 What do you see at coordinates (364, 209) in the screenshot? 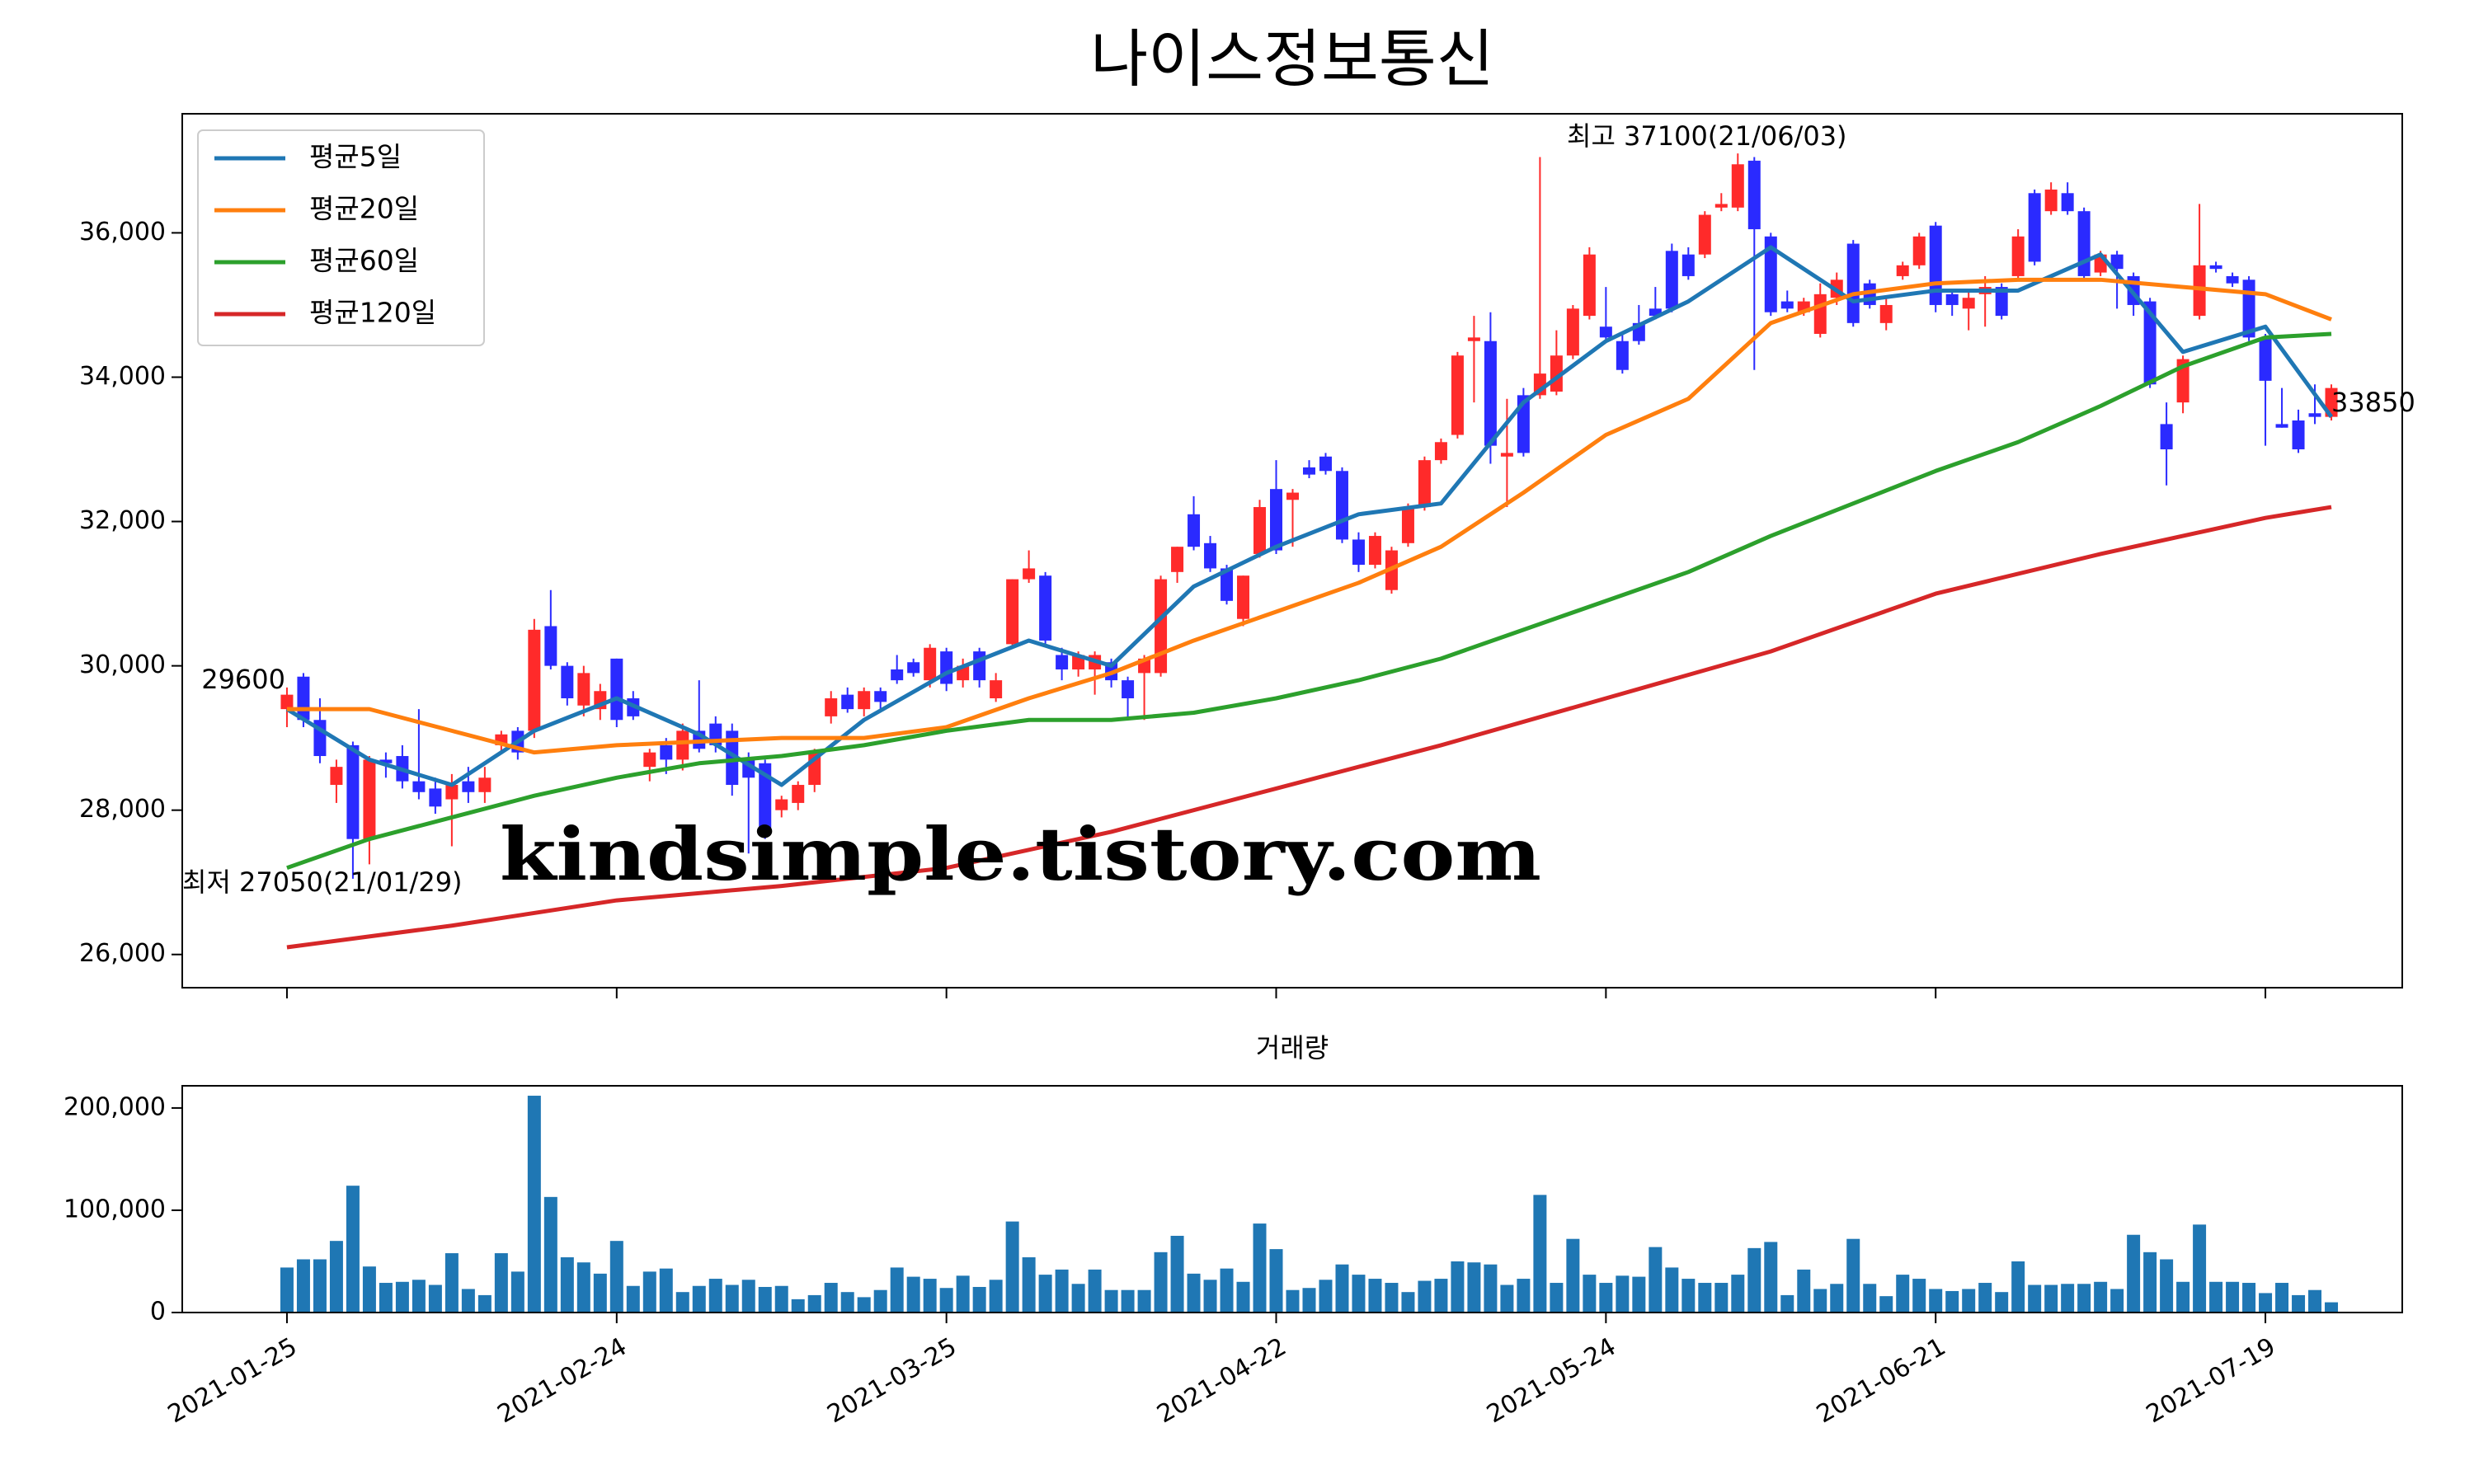
I see `legend-label: 평균20일` at bounding box center [364, 209].